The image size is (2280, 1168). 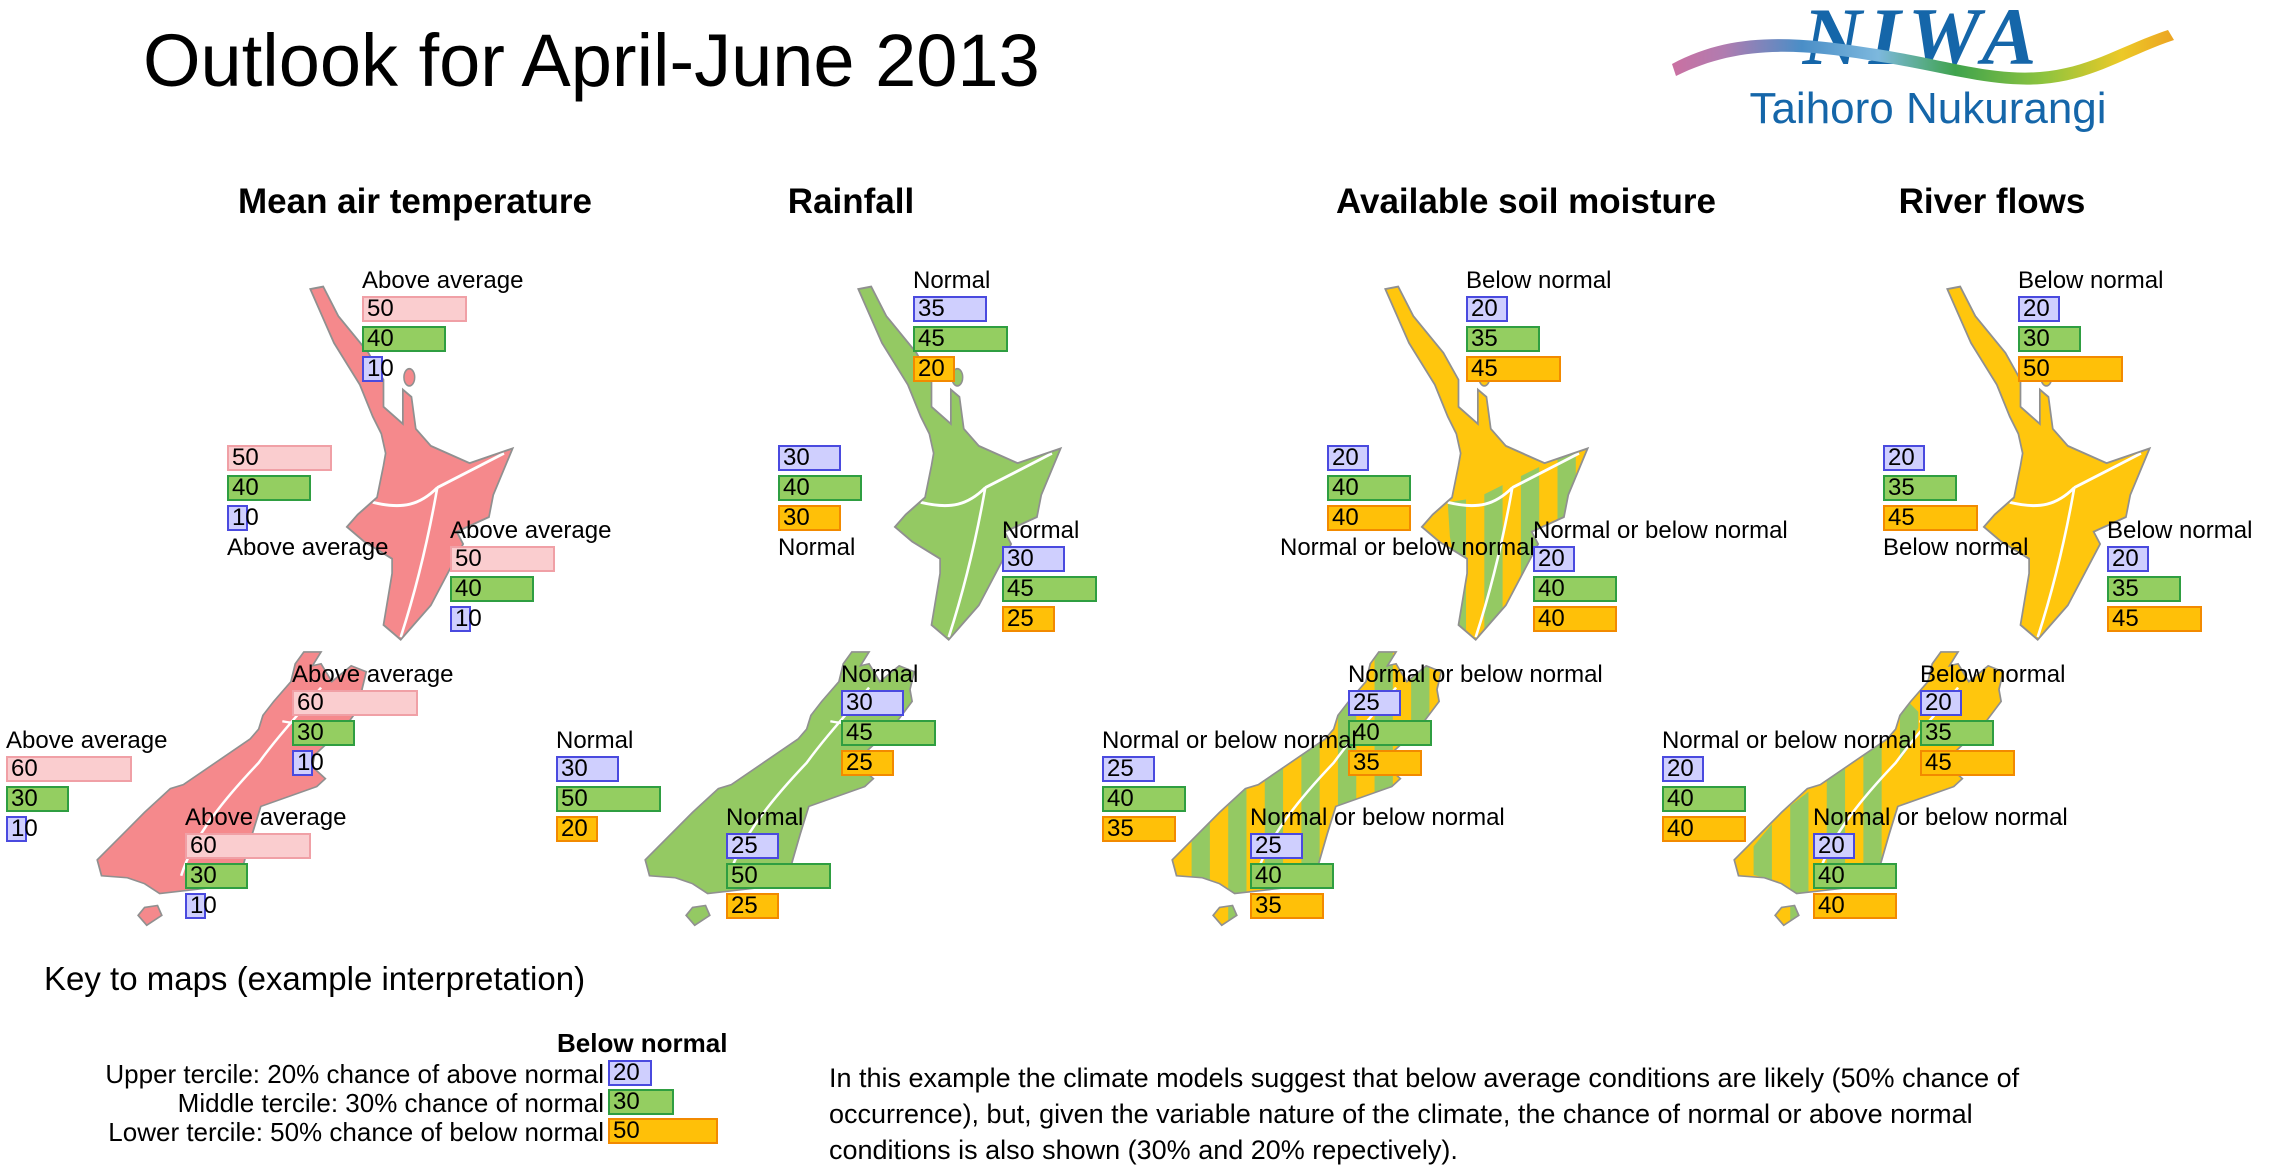 What do you see at coordinates (1789, 787) in the screenshot?
I see `outlook-label-river-flows-west-south-island: Normal or below normal 20 40 40` at bounding box center [1789, 787].